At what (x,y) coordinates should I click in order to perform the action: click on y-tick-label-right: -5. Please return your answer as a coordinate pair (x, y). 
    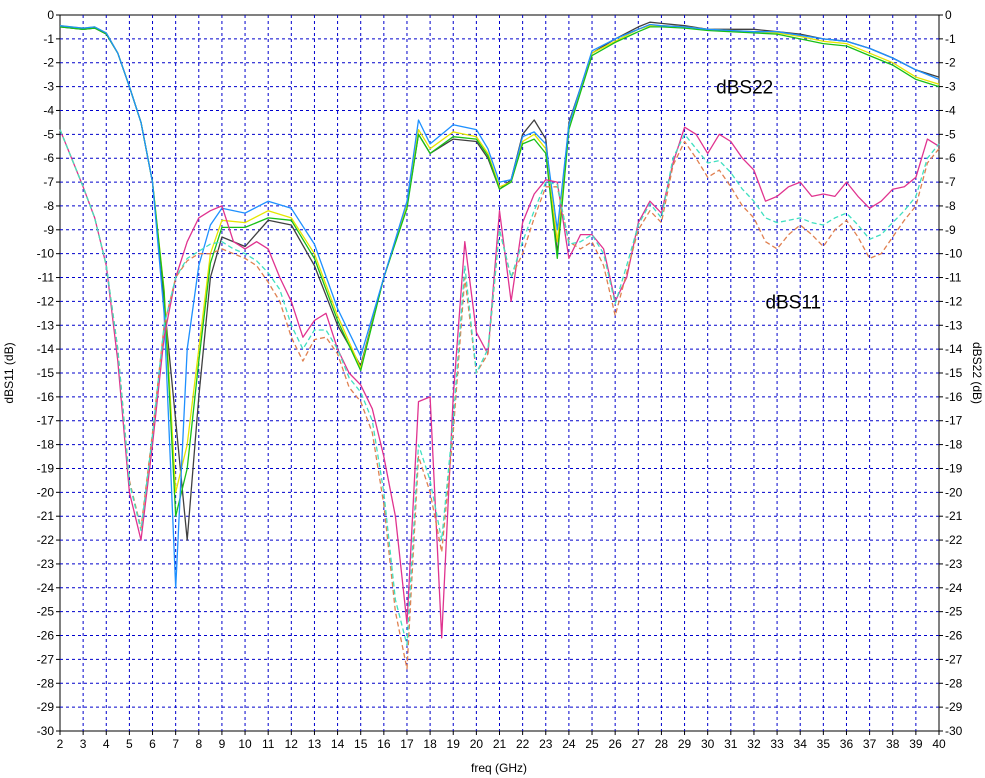
    Looking at the image, I should click on (950, 134).